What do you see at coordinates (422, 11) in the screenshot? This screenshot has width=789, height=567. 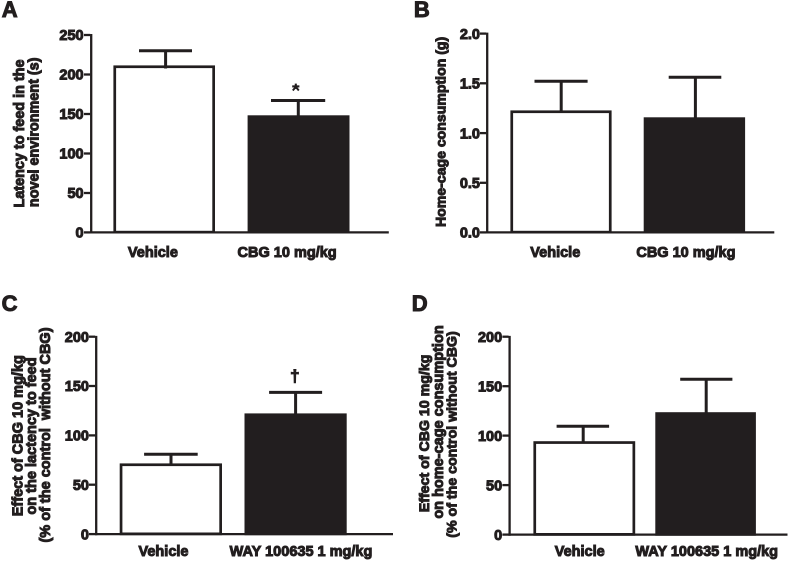 I see `svg-text: B` at bounding box center [422, 11].